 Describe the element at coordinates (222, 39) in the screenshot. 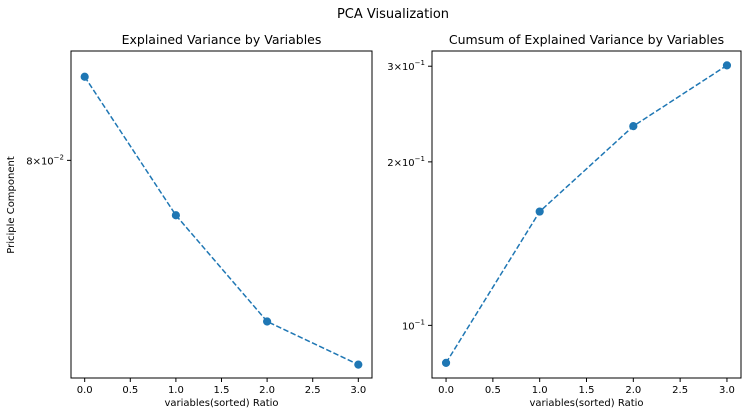

I see `chart-title: Explained Variance by Variables` at that location.